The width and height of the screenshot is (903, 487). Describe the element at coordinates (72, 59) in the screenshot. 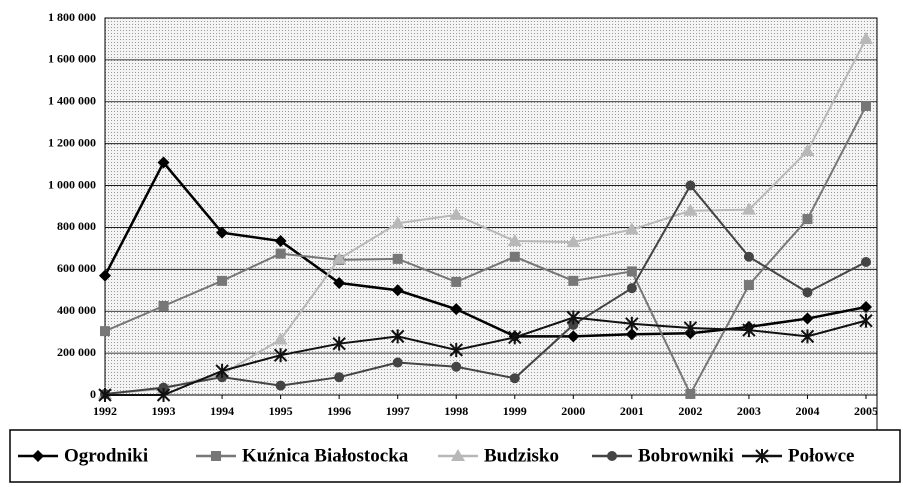

I see `y-tick-label: 1 600 000` at that location.